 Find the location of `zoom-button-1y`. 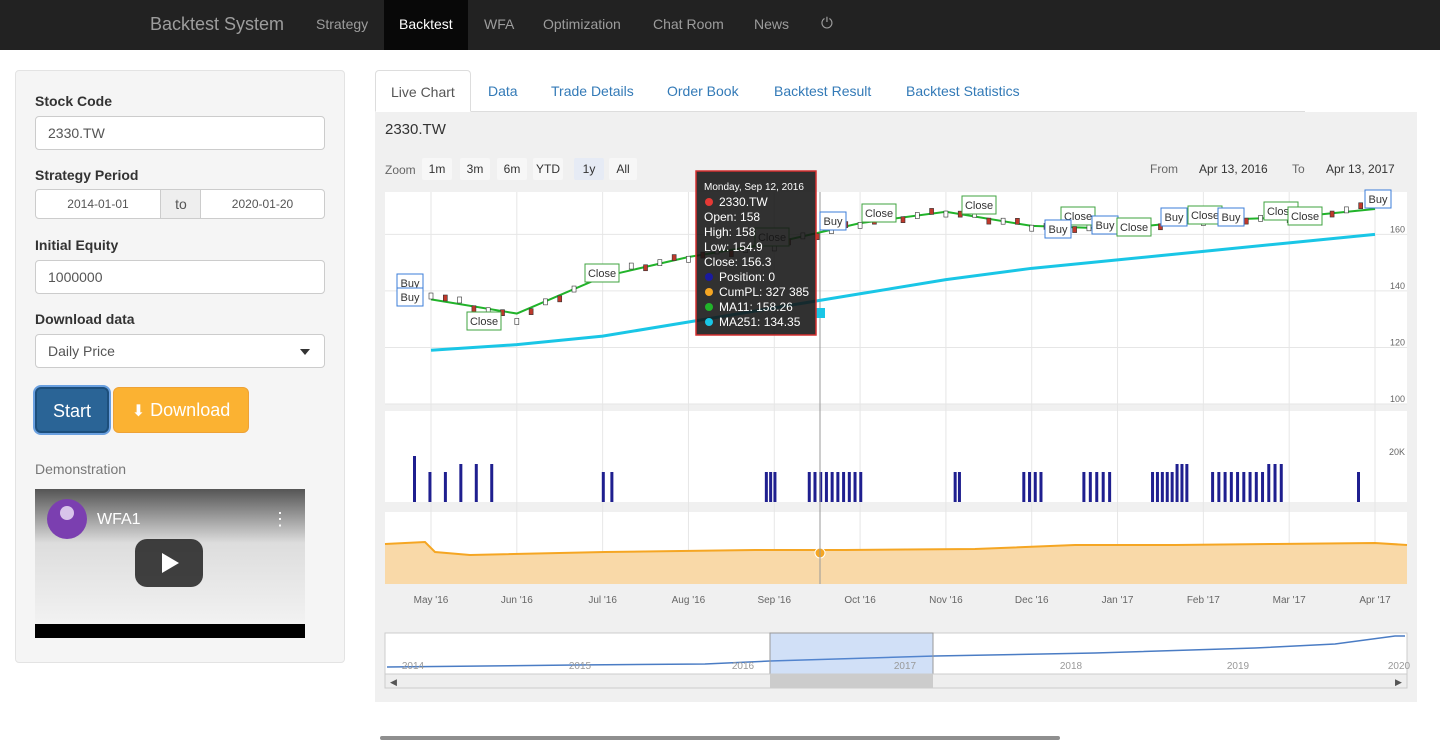

zoom-button-1y is located at coordinates (589, 169).